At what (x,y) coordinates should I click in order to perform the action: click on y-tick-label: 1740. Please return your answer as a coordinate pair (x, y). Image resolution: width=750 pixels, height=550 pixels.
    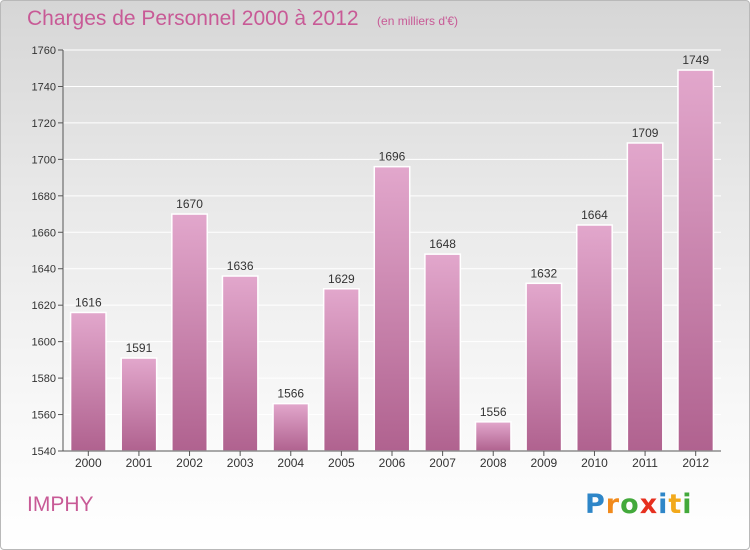
    Looking at the image, I should click on (44, 87).